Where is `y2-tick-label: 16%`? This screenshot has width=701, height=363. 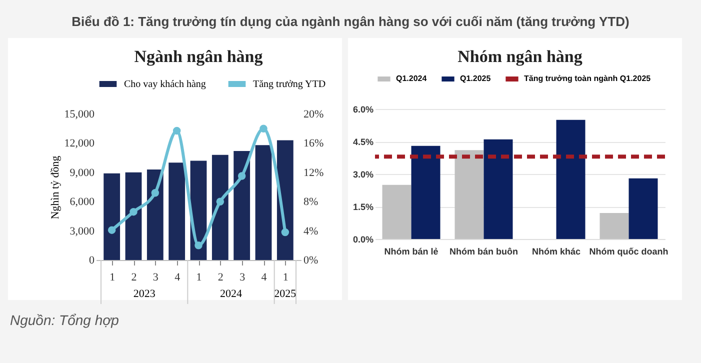
y2-tick-label: 16% is located at coordinates (314, 144).